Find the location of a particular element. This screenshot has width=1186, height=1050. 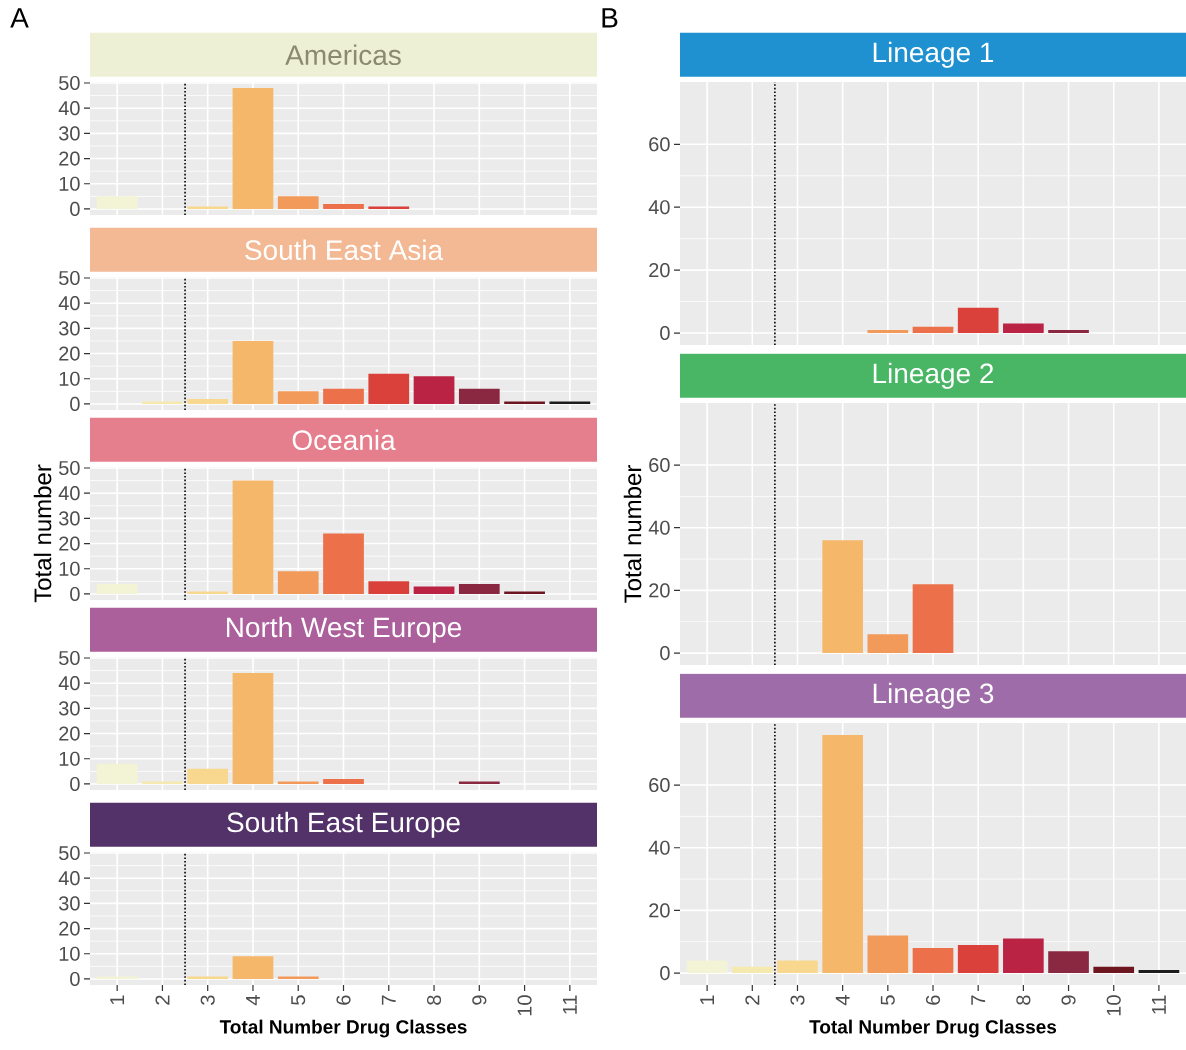

chart-title: South East Asia is located at coordinates (344, 250).